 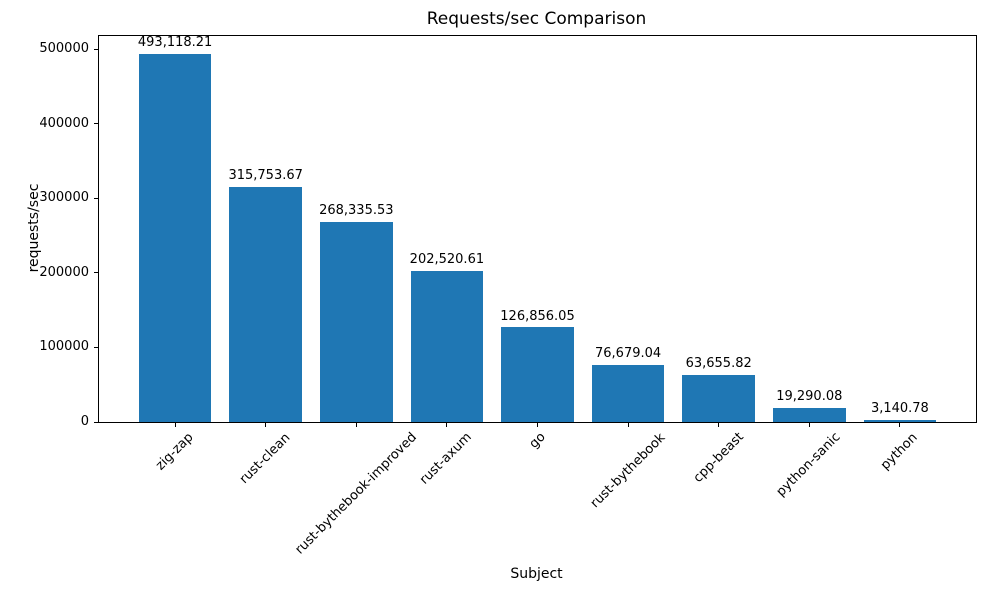 What do you see at coordinates (808, 465) in the screenshot?
I see `x-tick-label: python-sanic` at bounding box center [808, 465].